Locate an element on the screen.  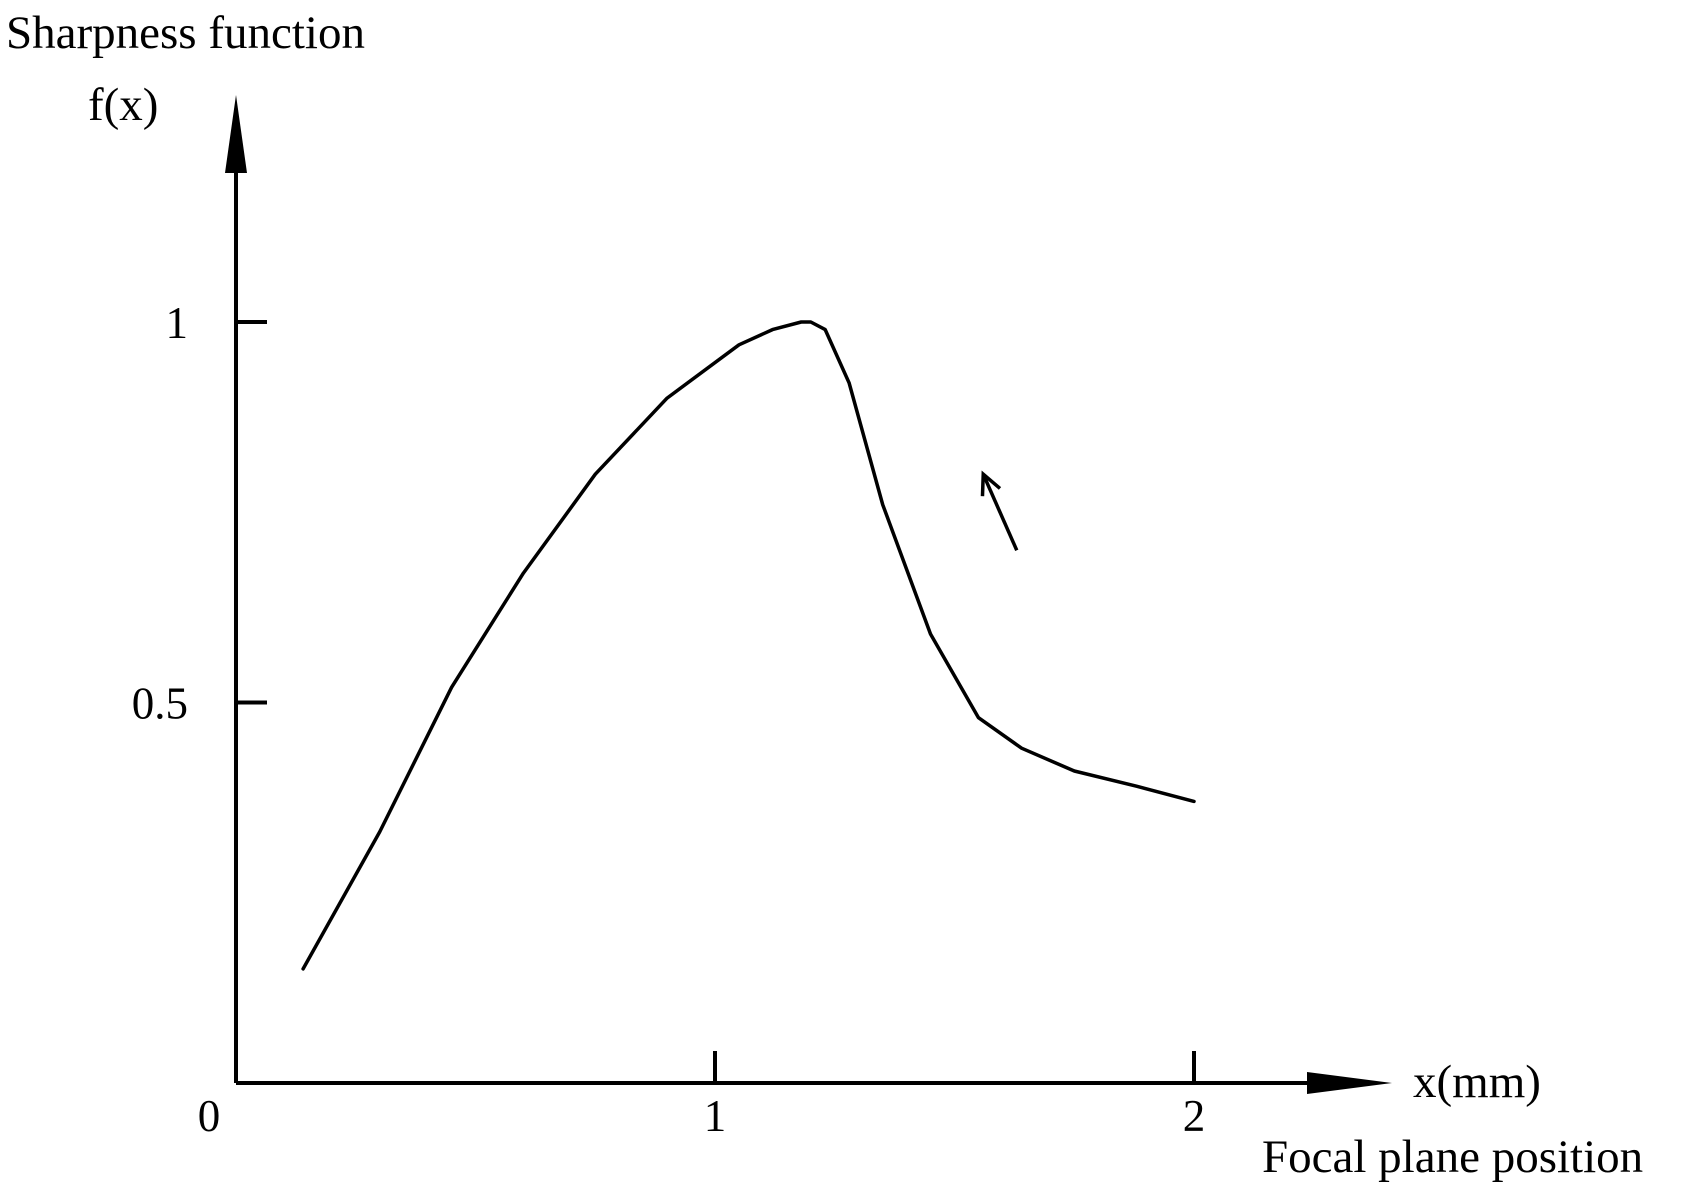
x-axis-arrowhead is located at coordinates (1349, 1083).